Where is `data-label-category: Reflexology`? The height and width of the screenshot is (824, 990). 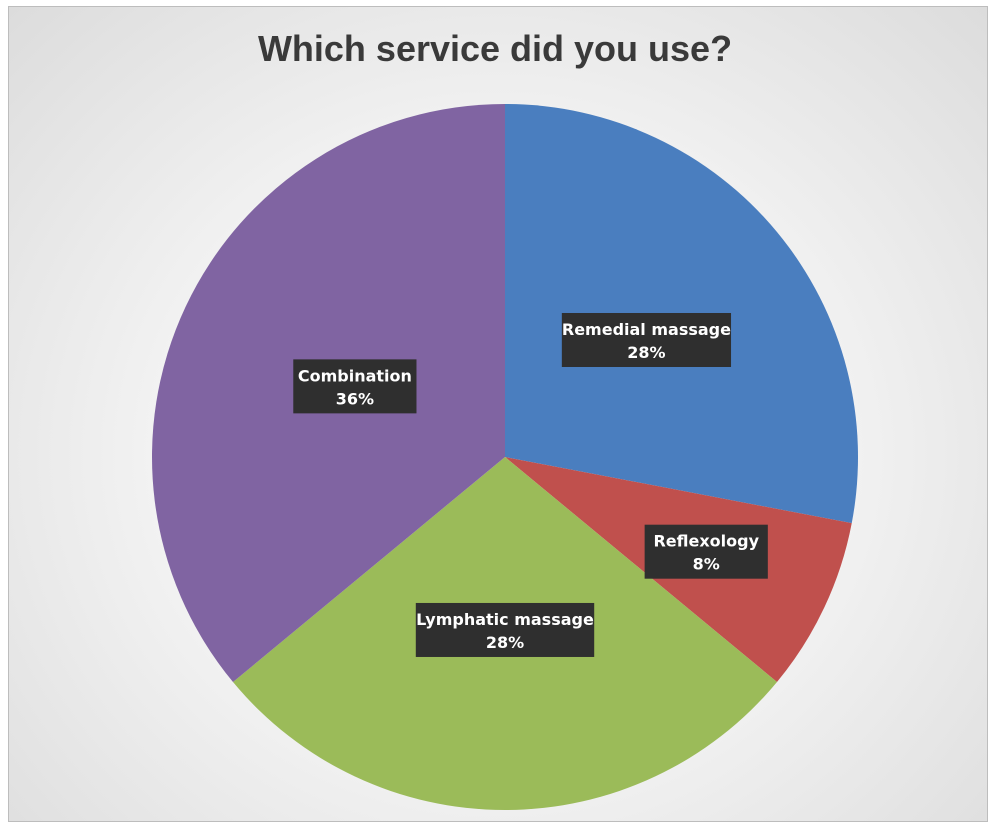 data-label-category: Reflexology is located at coordinates (706, 541).